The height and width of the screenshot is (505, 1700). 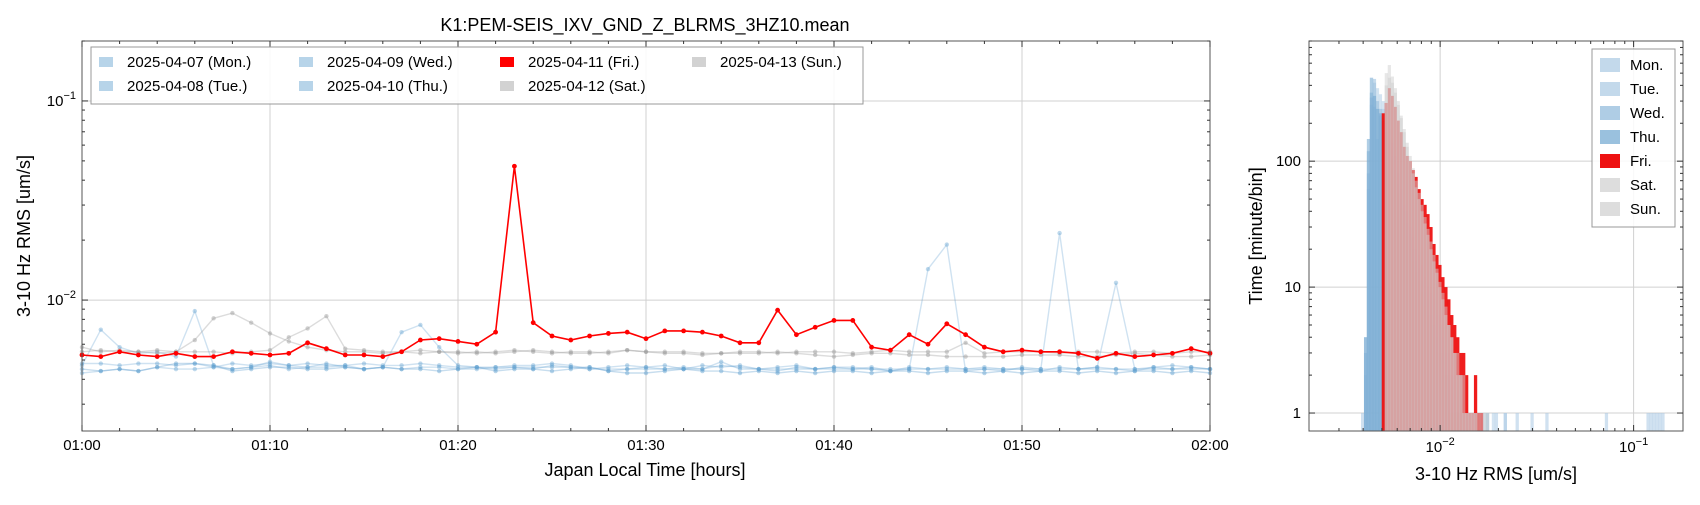 What do you see at coordinates (1440, 446) in the screenshot?
I see `histogram-x-tick-label: 10−2` at bounding box center [1440, 446].